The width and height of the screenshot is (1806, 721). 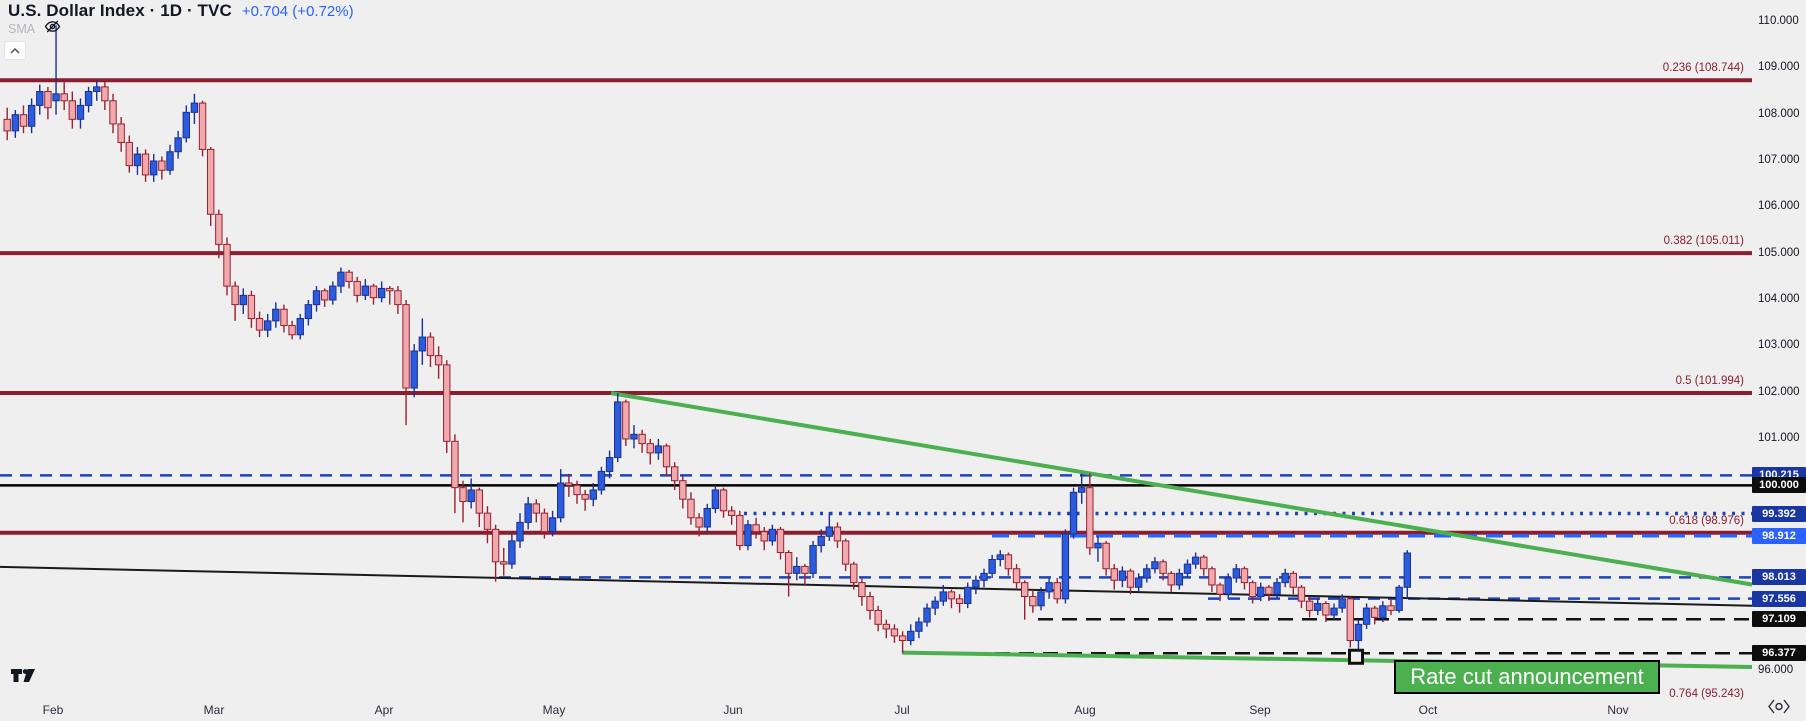 What do you see at coordinates (120, 10) in the screenshot?
I see `symbol-title: U.S. Dollar Index · 1D · TVC` at bounding box center [120, 10].